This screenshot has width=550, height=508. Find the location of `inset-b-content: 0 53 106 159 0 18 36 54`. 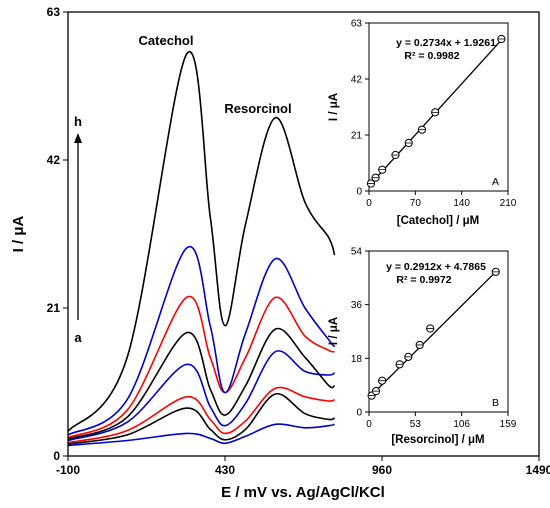

inset-b-content: 0 53 106 159 0 18 36 54 is located at coordinates (434, 339).